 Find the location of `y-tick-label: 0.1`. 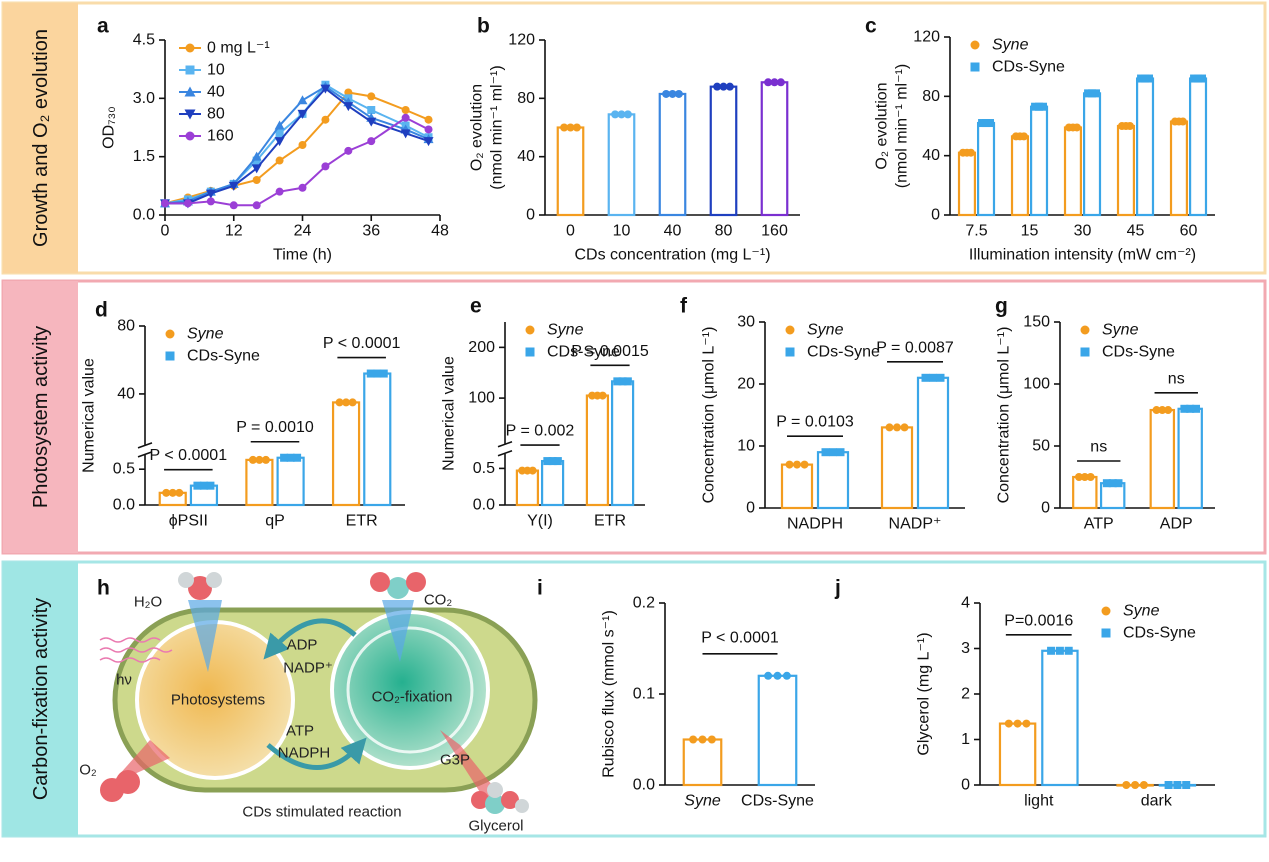

y-tick-label: 0.1 is located at coordinates (644, 694).